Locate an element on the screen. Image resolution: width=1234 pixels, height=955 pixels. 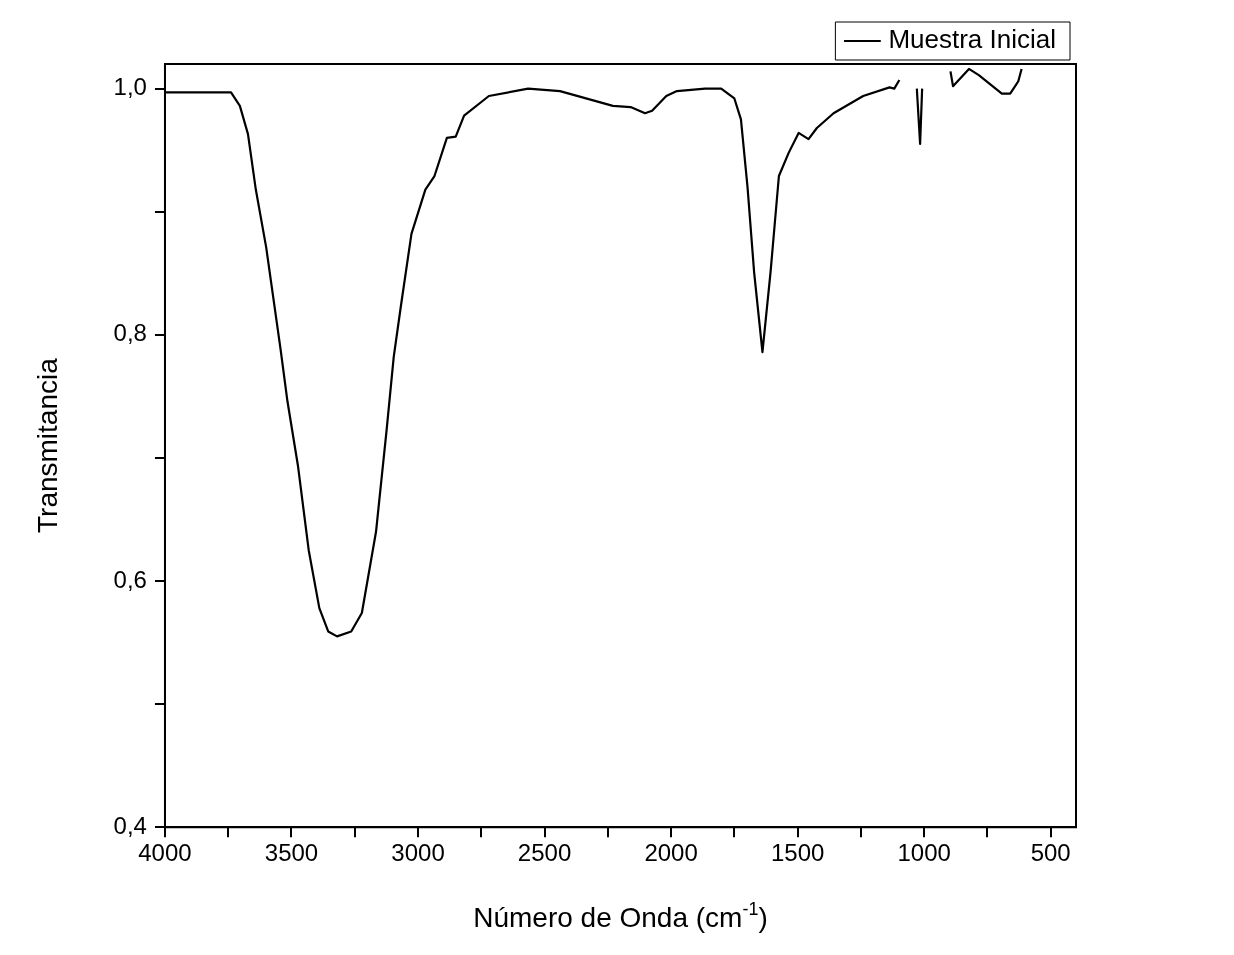
x-tick-label: 2000 is located at coordinates (671, 853).